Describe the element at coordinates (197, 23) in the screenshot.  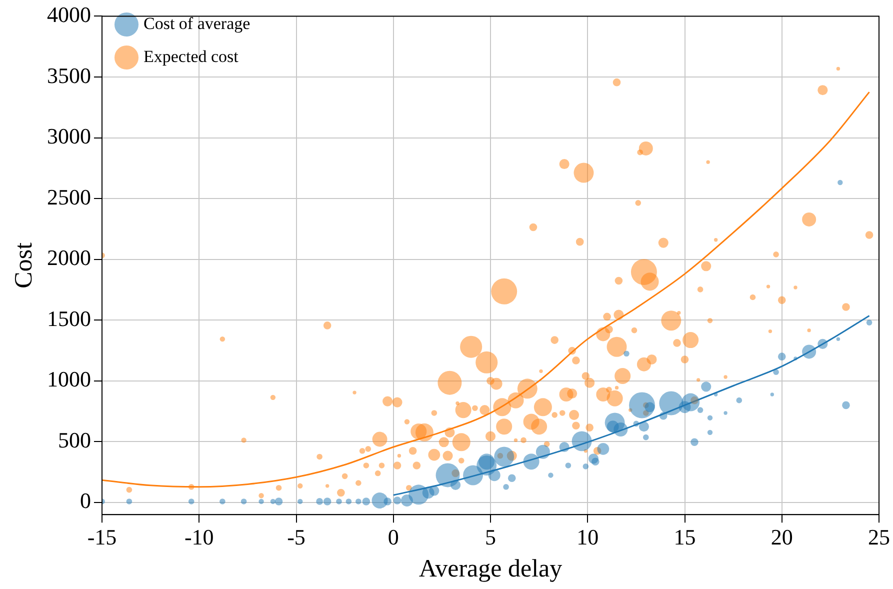
I see `legend-label: Cost of average` at that location.